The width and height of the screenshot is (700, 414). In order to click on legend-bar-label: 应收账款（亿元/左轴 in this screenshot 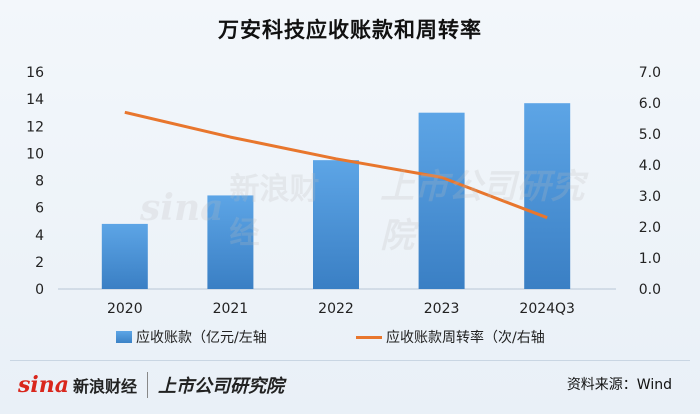, I will do `click(201, 338)`.